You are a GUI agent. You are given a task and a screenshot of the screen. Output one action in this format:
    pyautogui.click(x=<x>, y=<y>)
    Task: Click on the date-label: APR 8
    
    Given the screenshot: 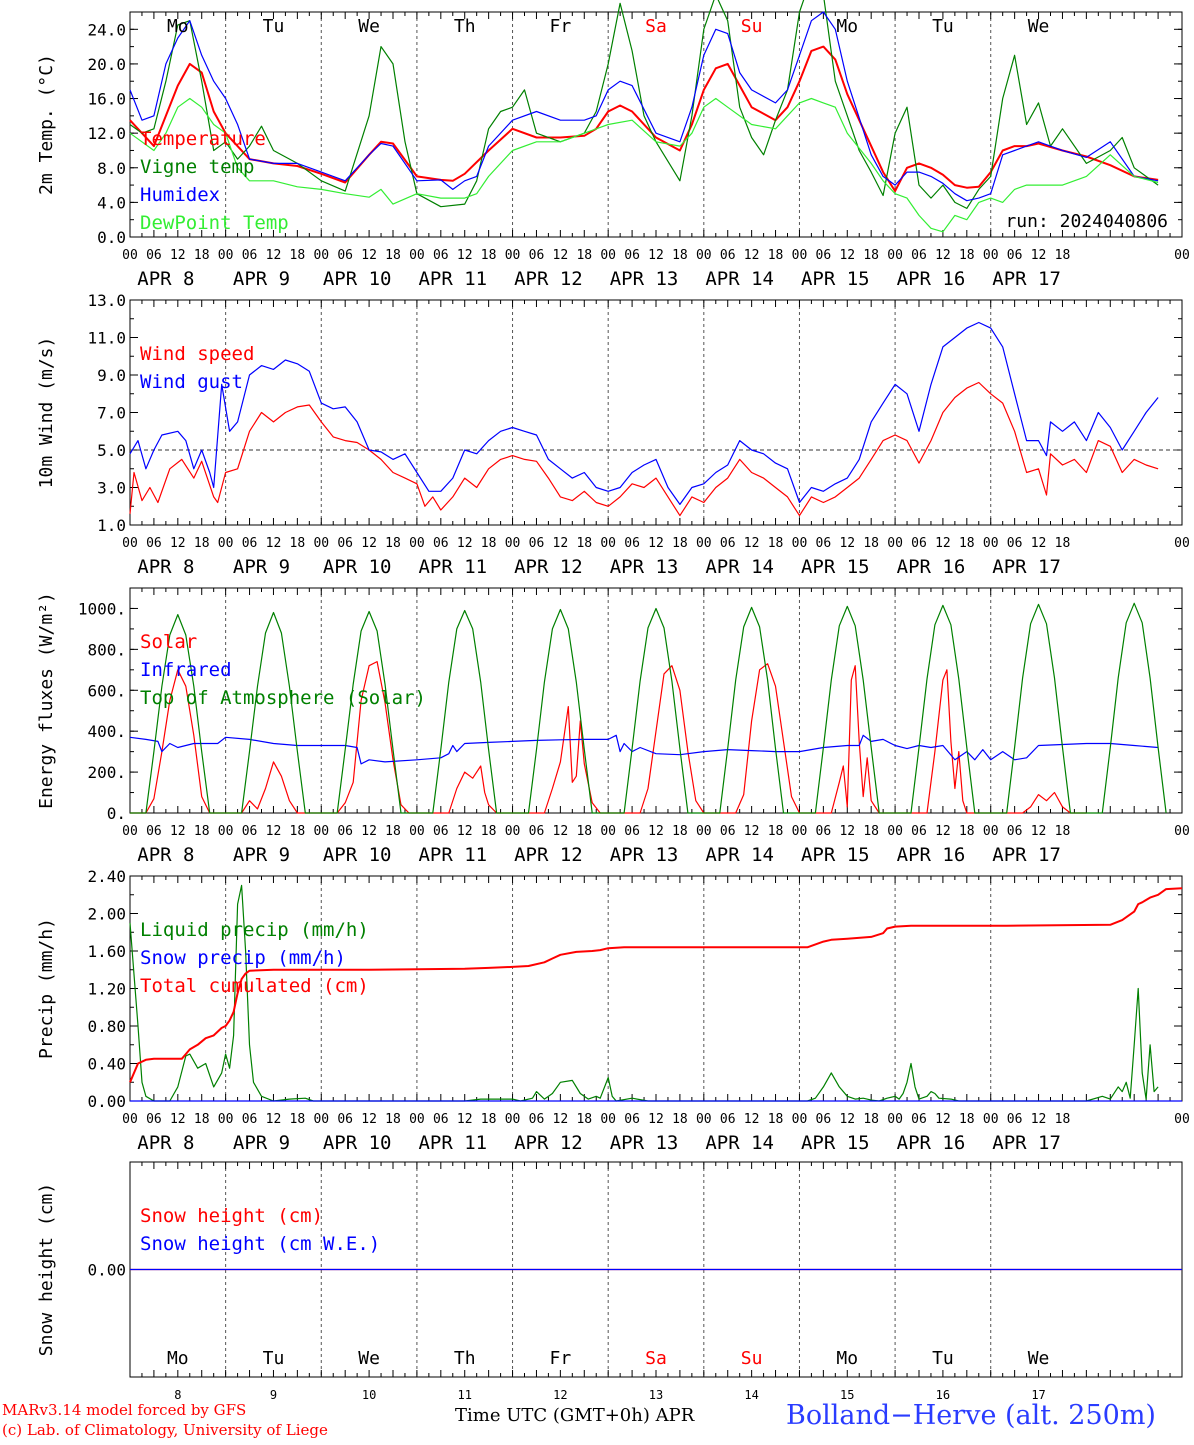 What is the action you would take?
    pyautogui.click(x=165, y=855)
    